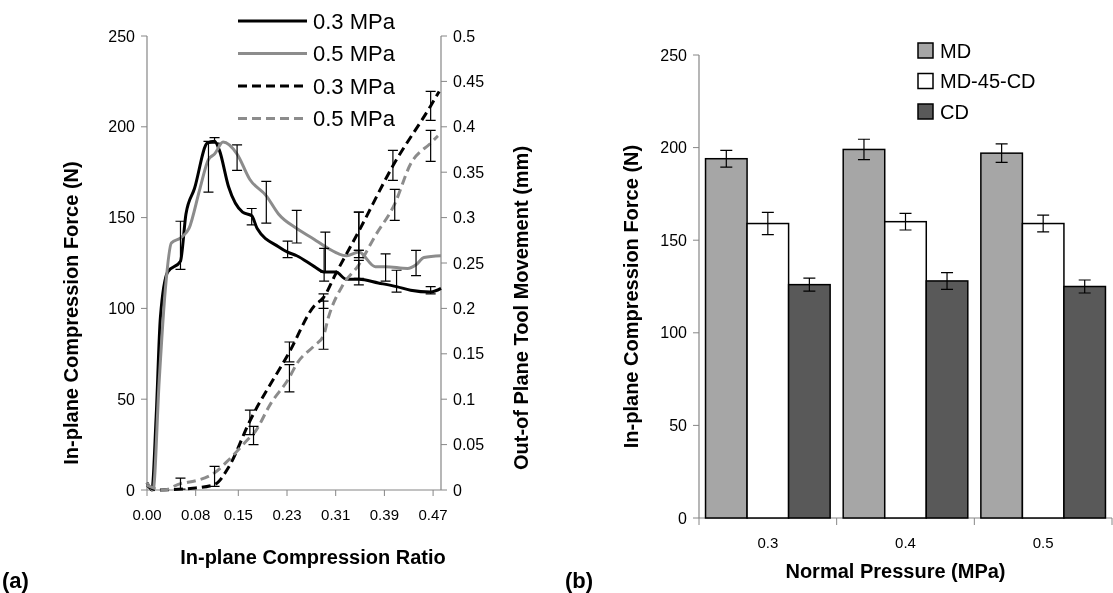  Describe the element at coordinates (464, 218) in the screenshot. I see `y2-tick-label: 0.3` at that location.